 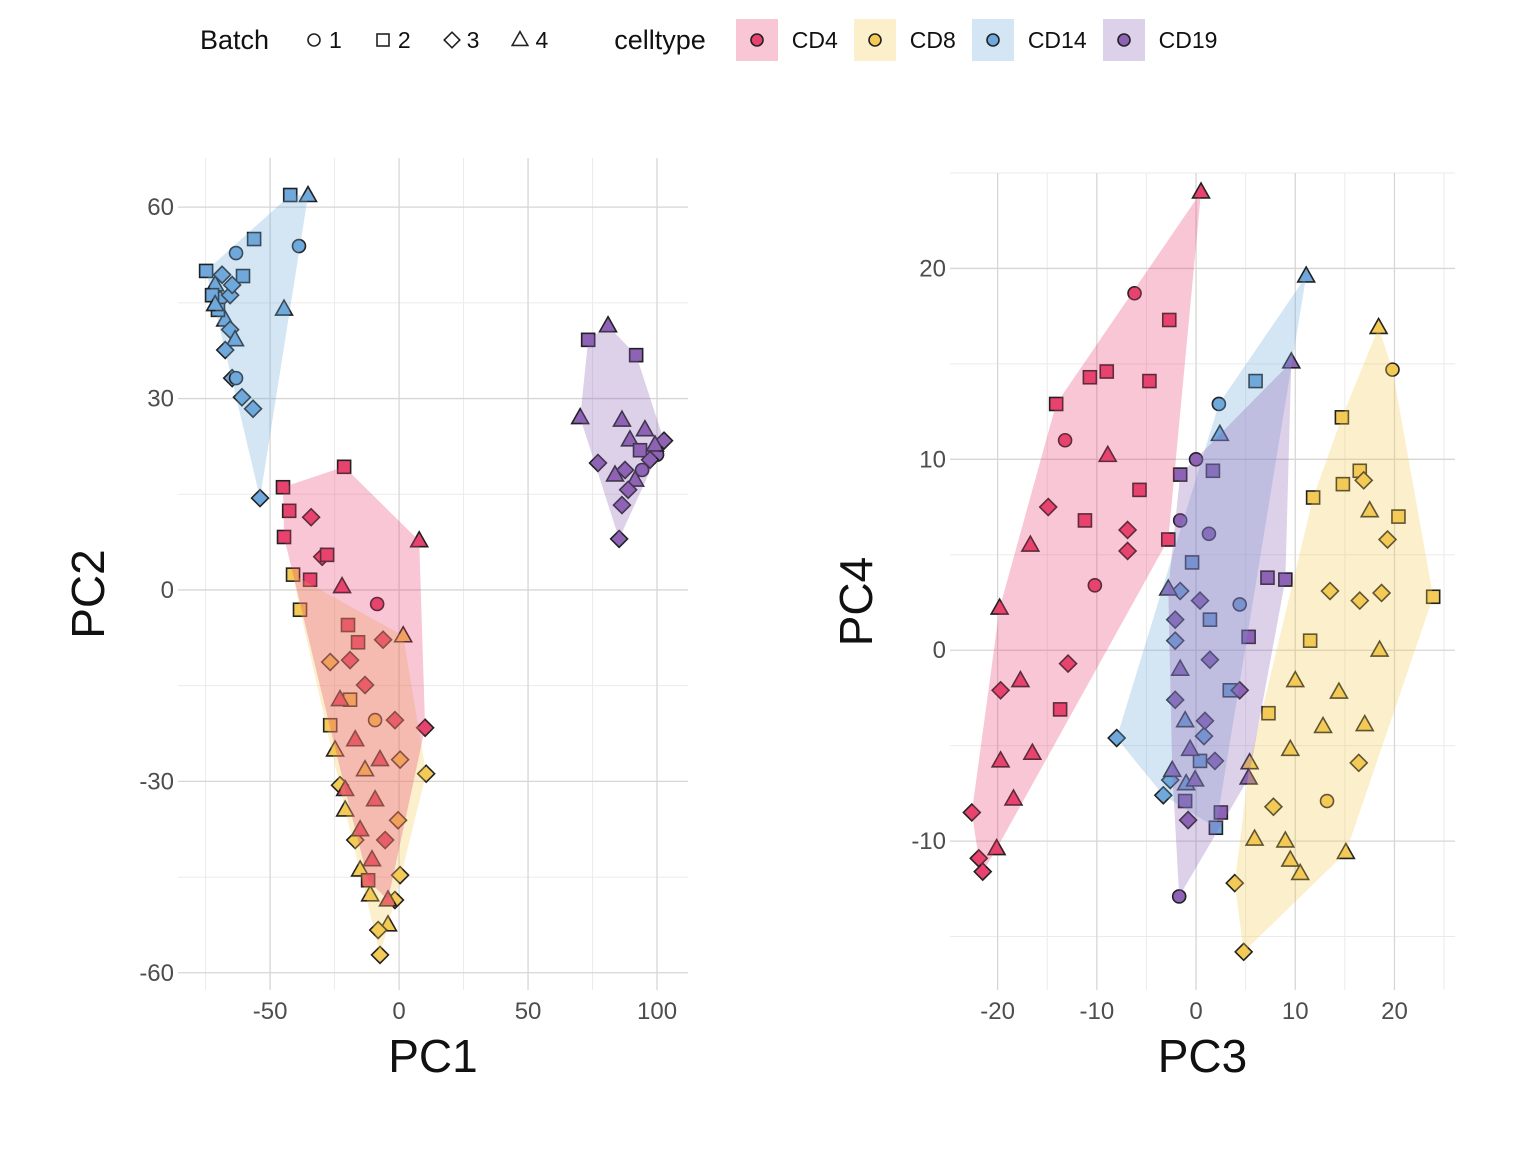 I want to click on y-tick-label: -10, so click(x=928, y=841).